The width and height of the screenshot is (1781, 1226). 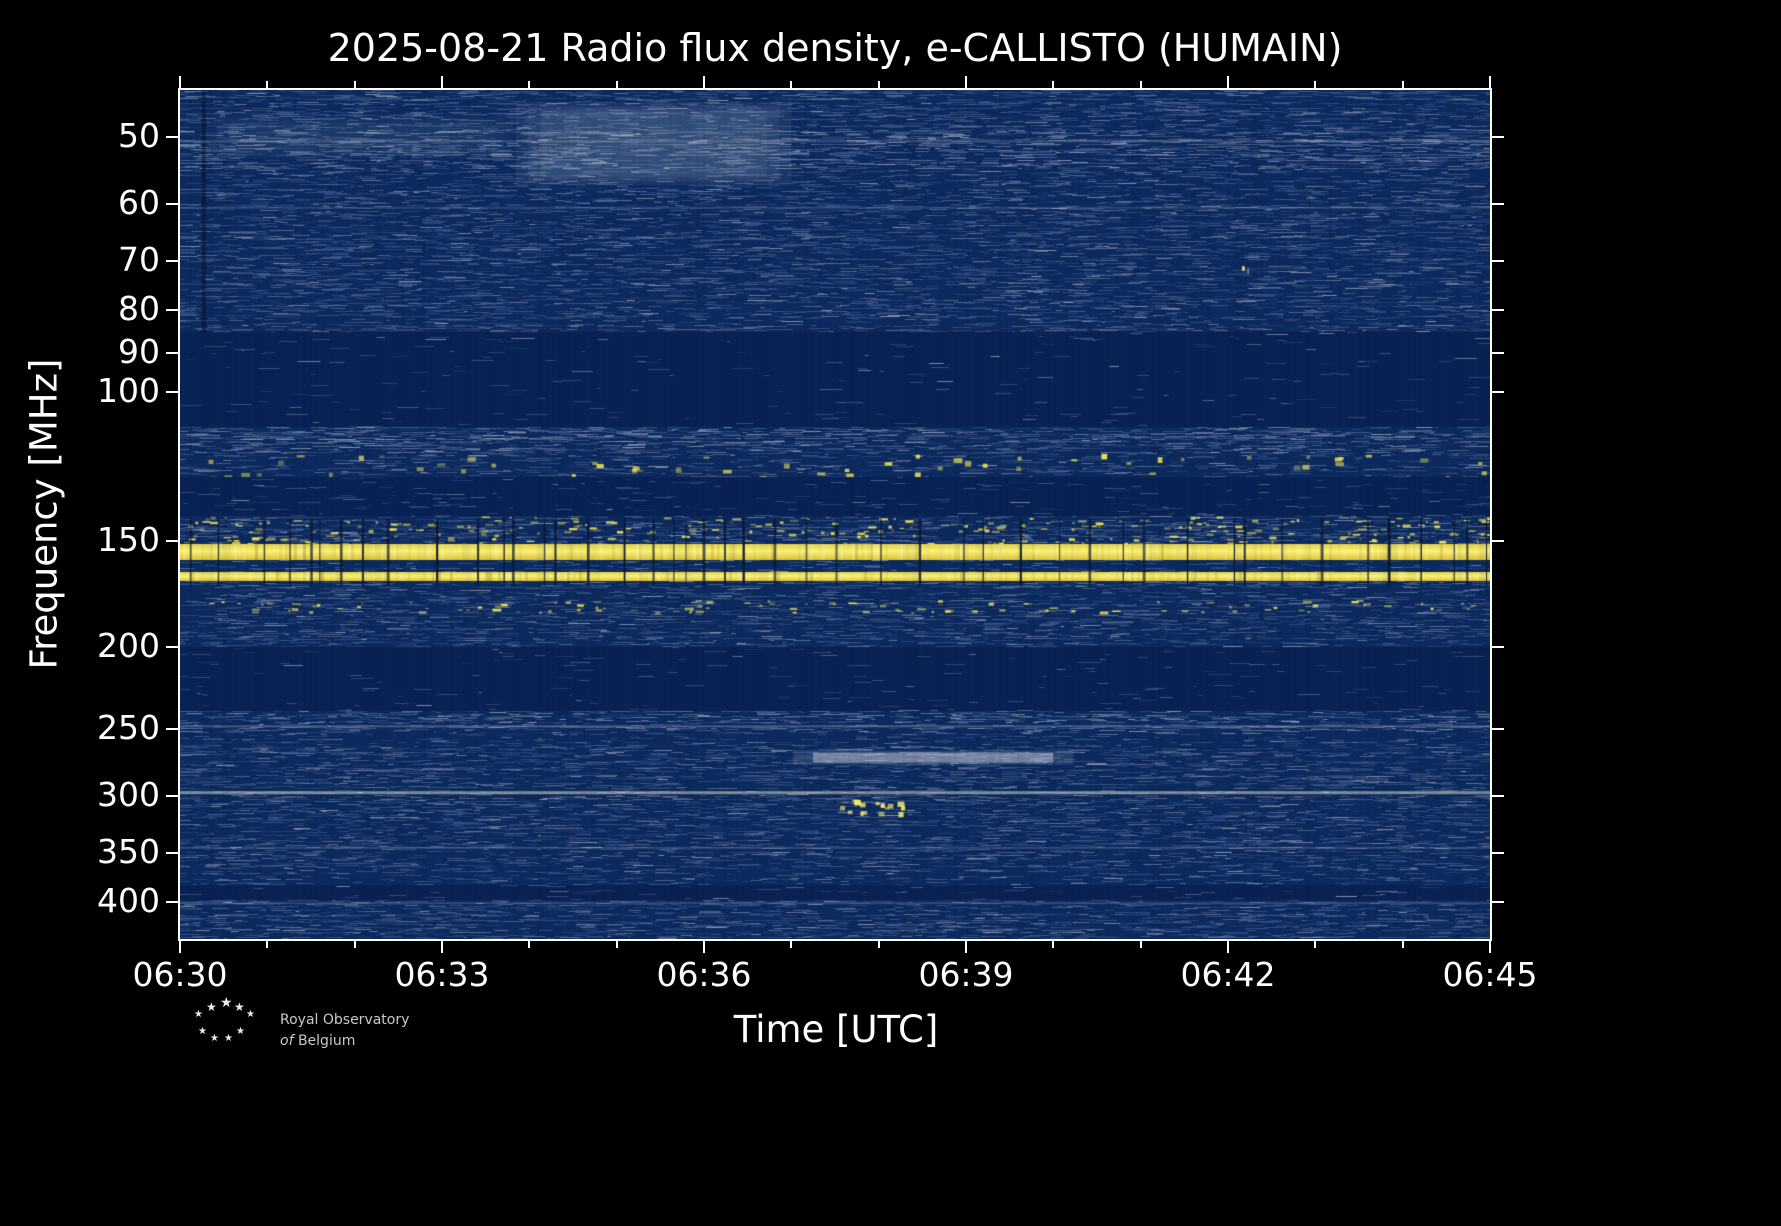 I want to click on rob-logo-line1: Royal Observatory, so click(x=345, y=1020).